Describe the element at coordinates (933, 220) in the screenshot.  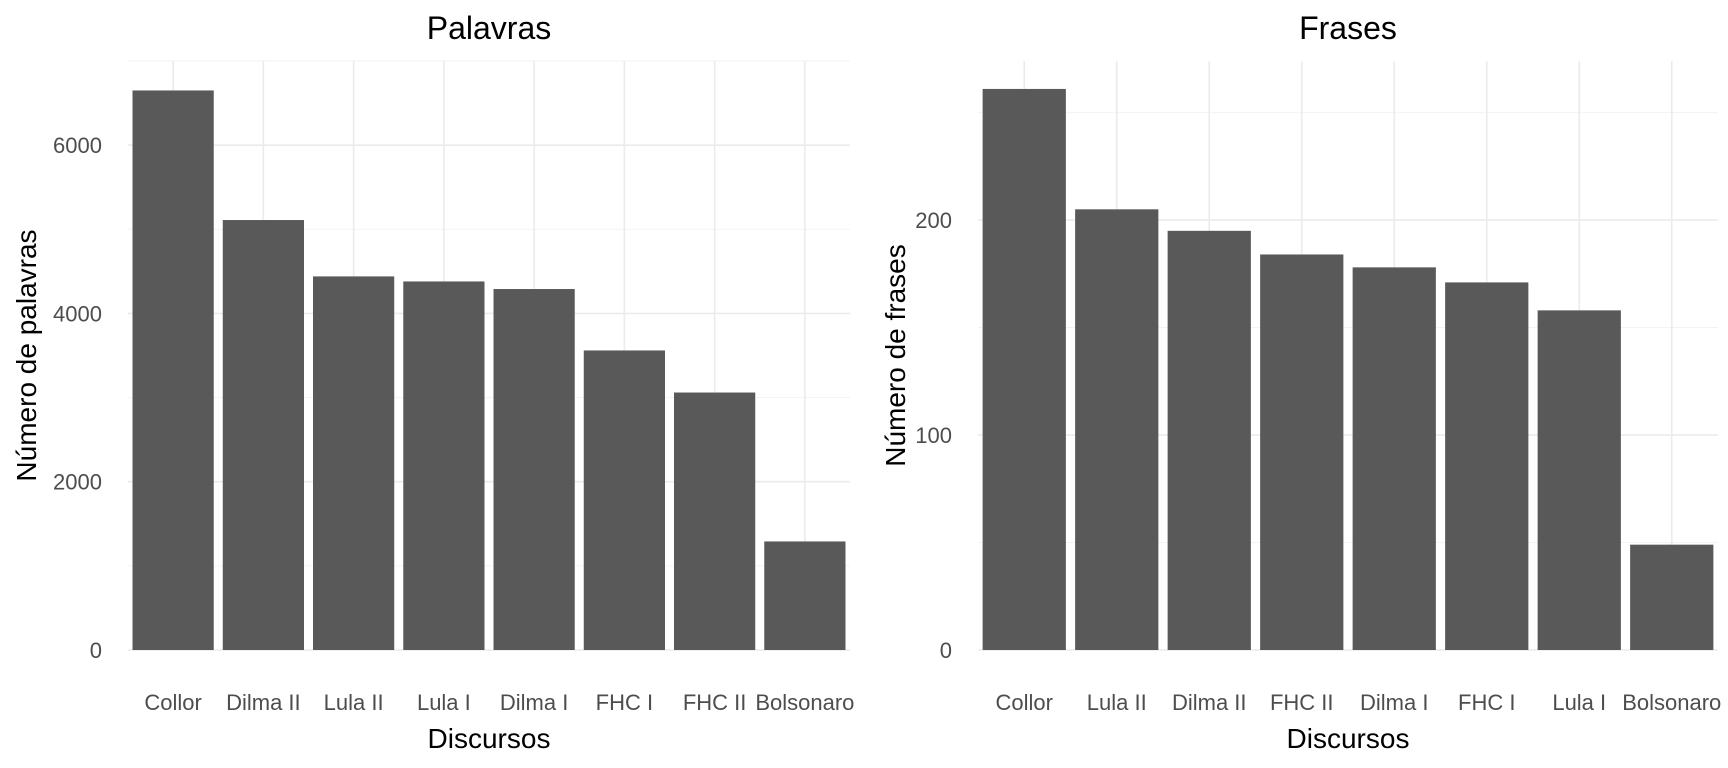
I see `y-tick-label: 200` at that location.